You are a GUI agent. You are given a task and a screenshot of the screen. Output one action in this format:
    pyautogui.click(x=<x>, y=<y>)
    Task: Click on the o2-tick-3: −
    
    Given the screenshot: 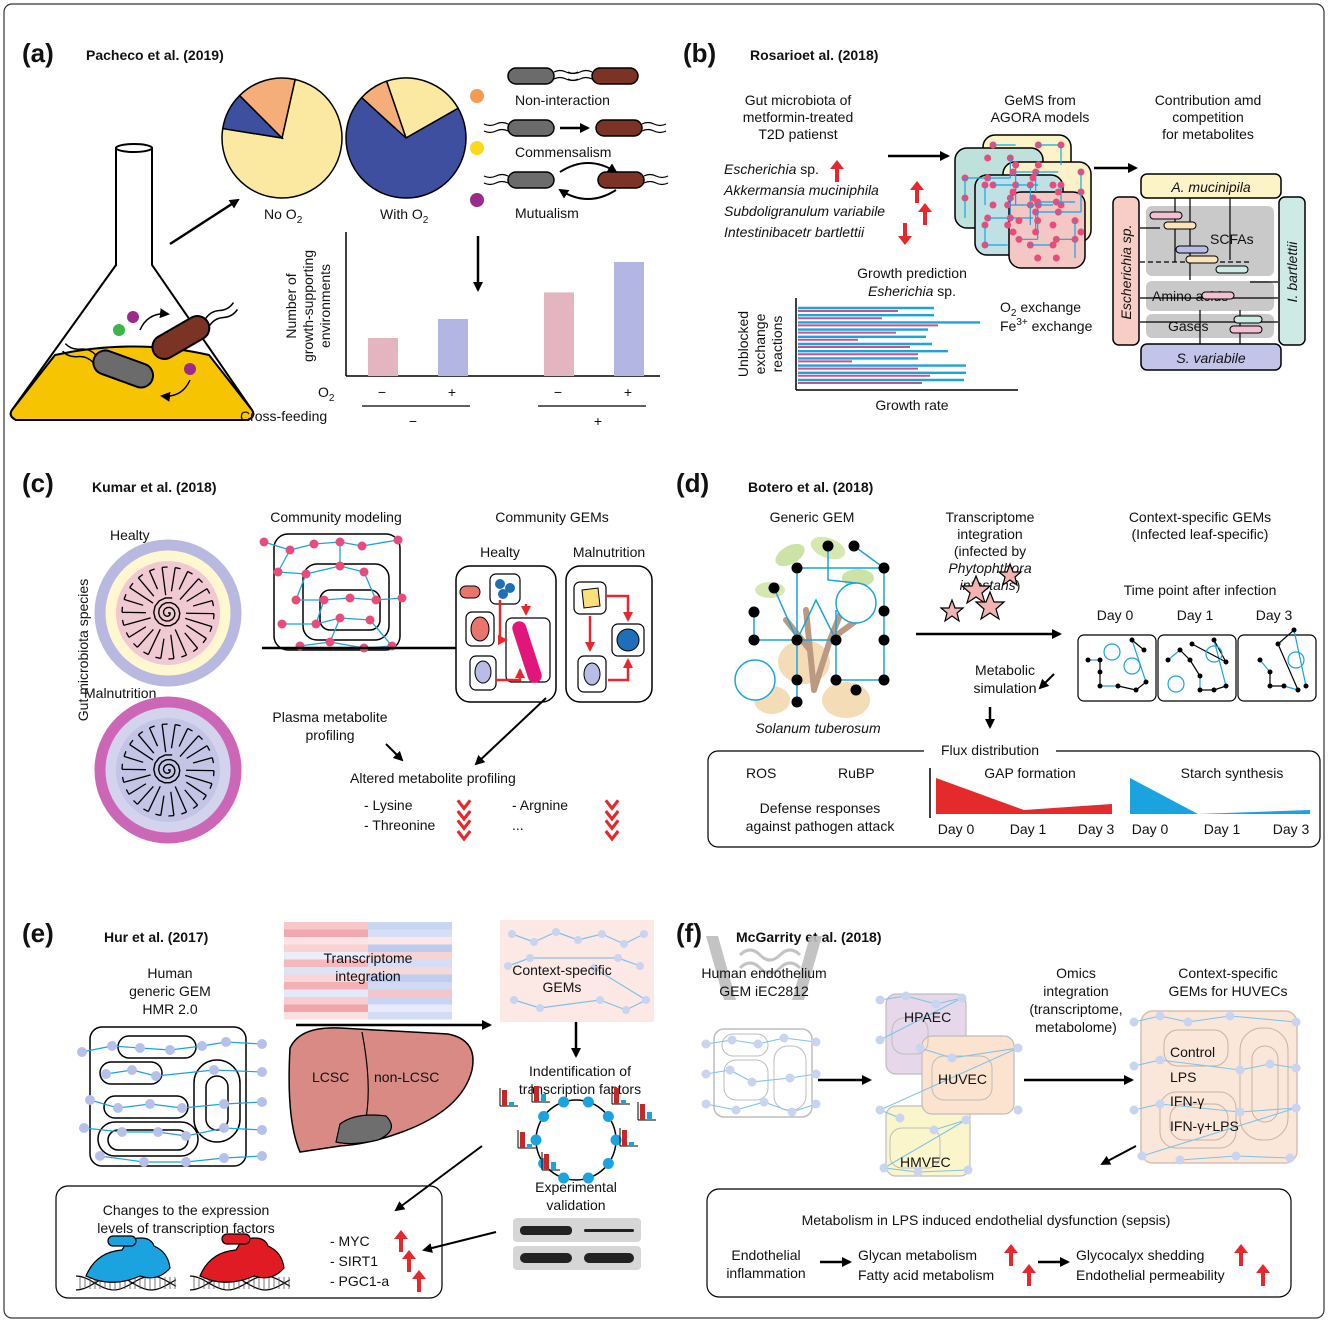 What is the action you would take?
    pyautogui.click(x=558, y=392)
    